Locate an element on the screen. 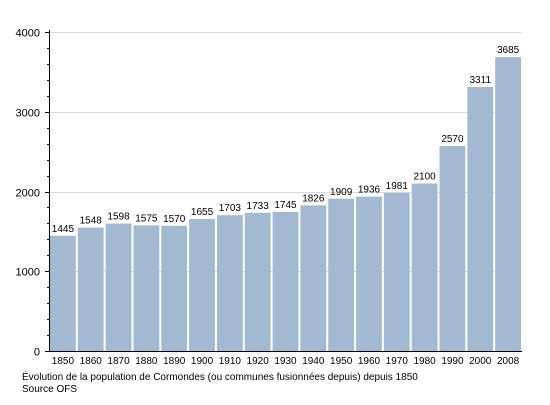  bar-value-label: 2100 is located at coordinates (424, 177).